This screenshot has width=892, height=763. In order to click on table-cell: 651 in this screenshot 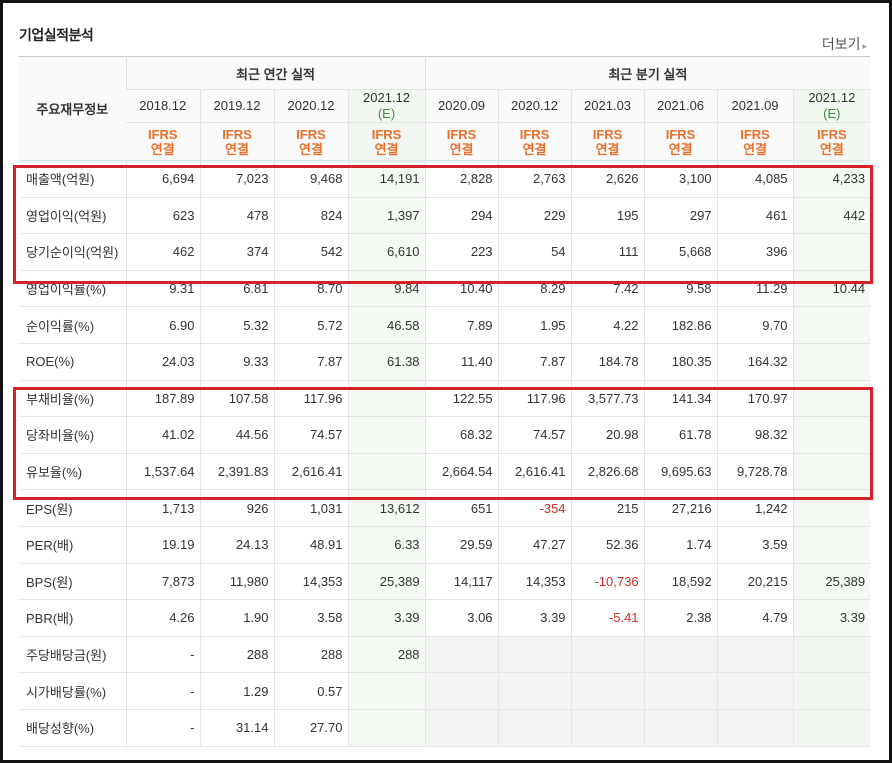, I will do `click(461, 508)`.